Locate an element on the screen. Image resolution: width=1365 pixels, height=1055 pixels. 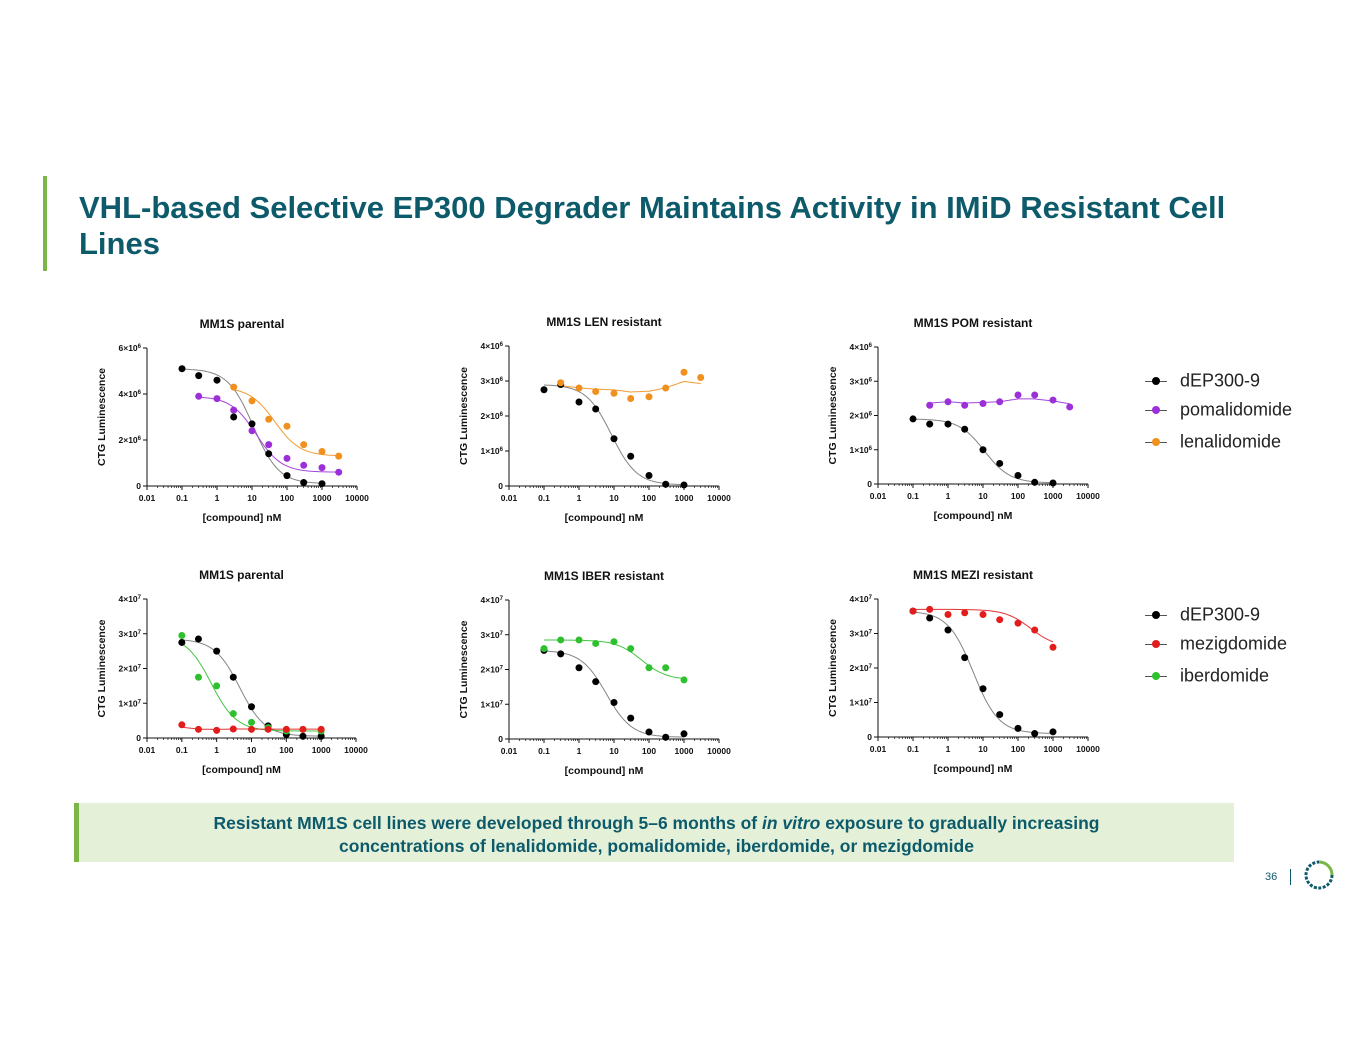
y-tick-label: 6×106 is located at coordinates (130, 348).